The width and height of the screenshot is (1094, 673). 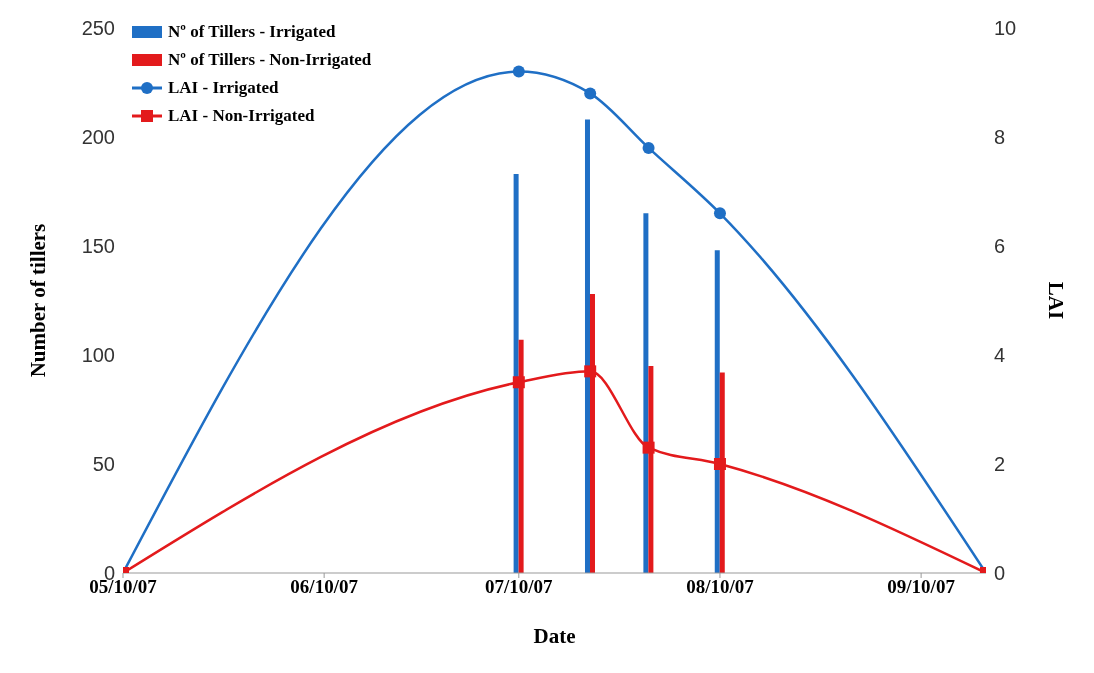 What do you see at coordinates (98, 355) in the screenshot?
I see `y-tick-label: 100` at bounding box center [98, 355].